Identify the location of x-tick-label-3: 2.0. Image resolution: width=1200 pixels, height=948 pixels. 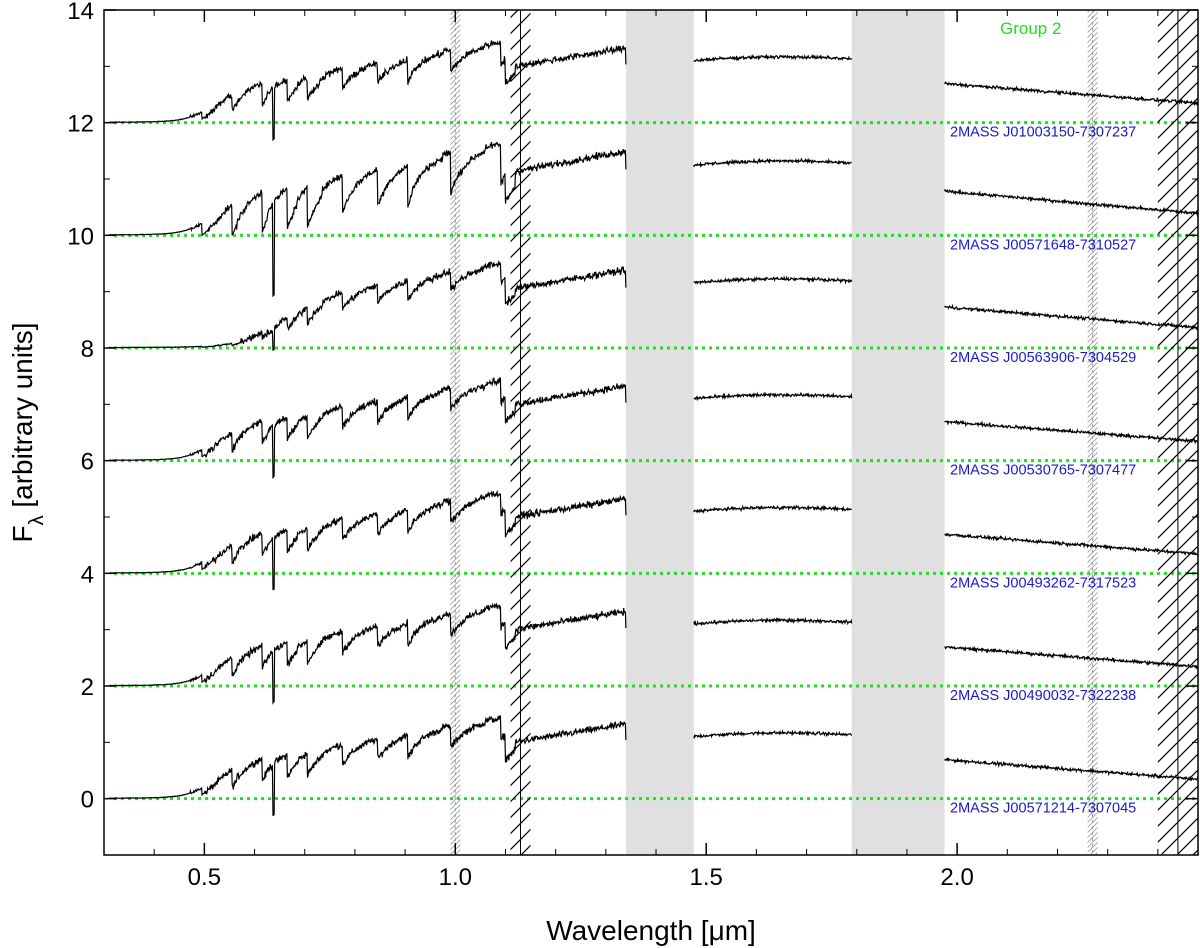
(956, 877).